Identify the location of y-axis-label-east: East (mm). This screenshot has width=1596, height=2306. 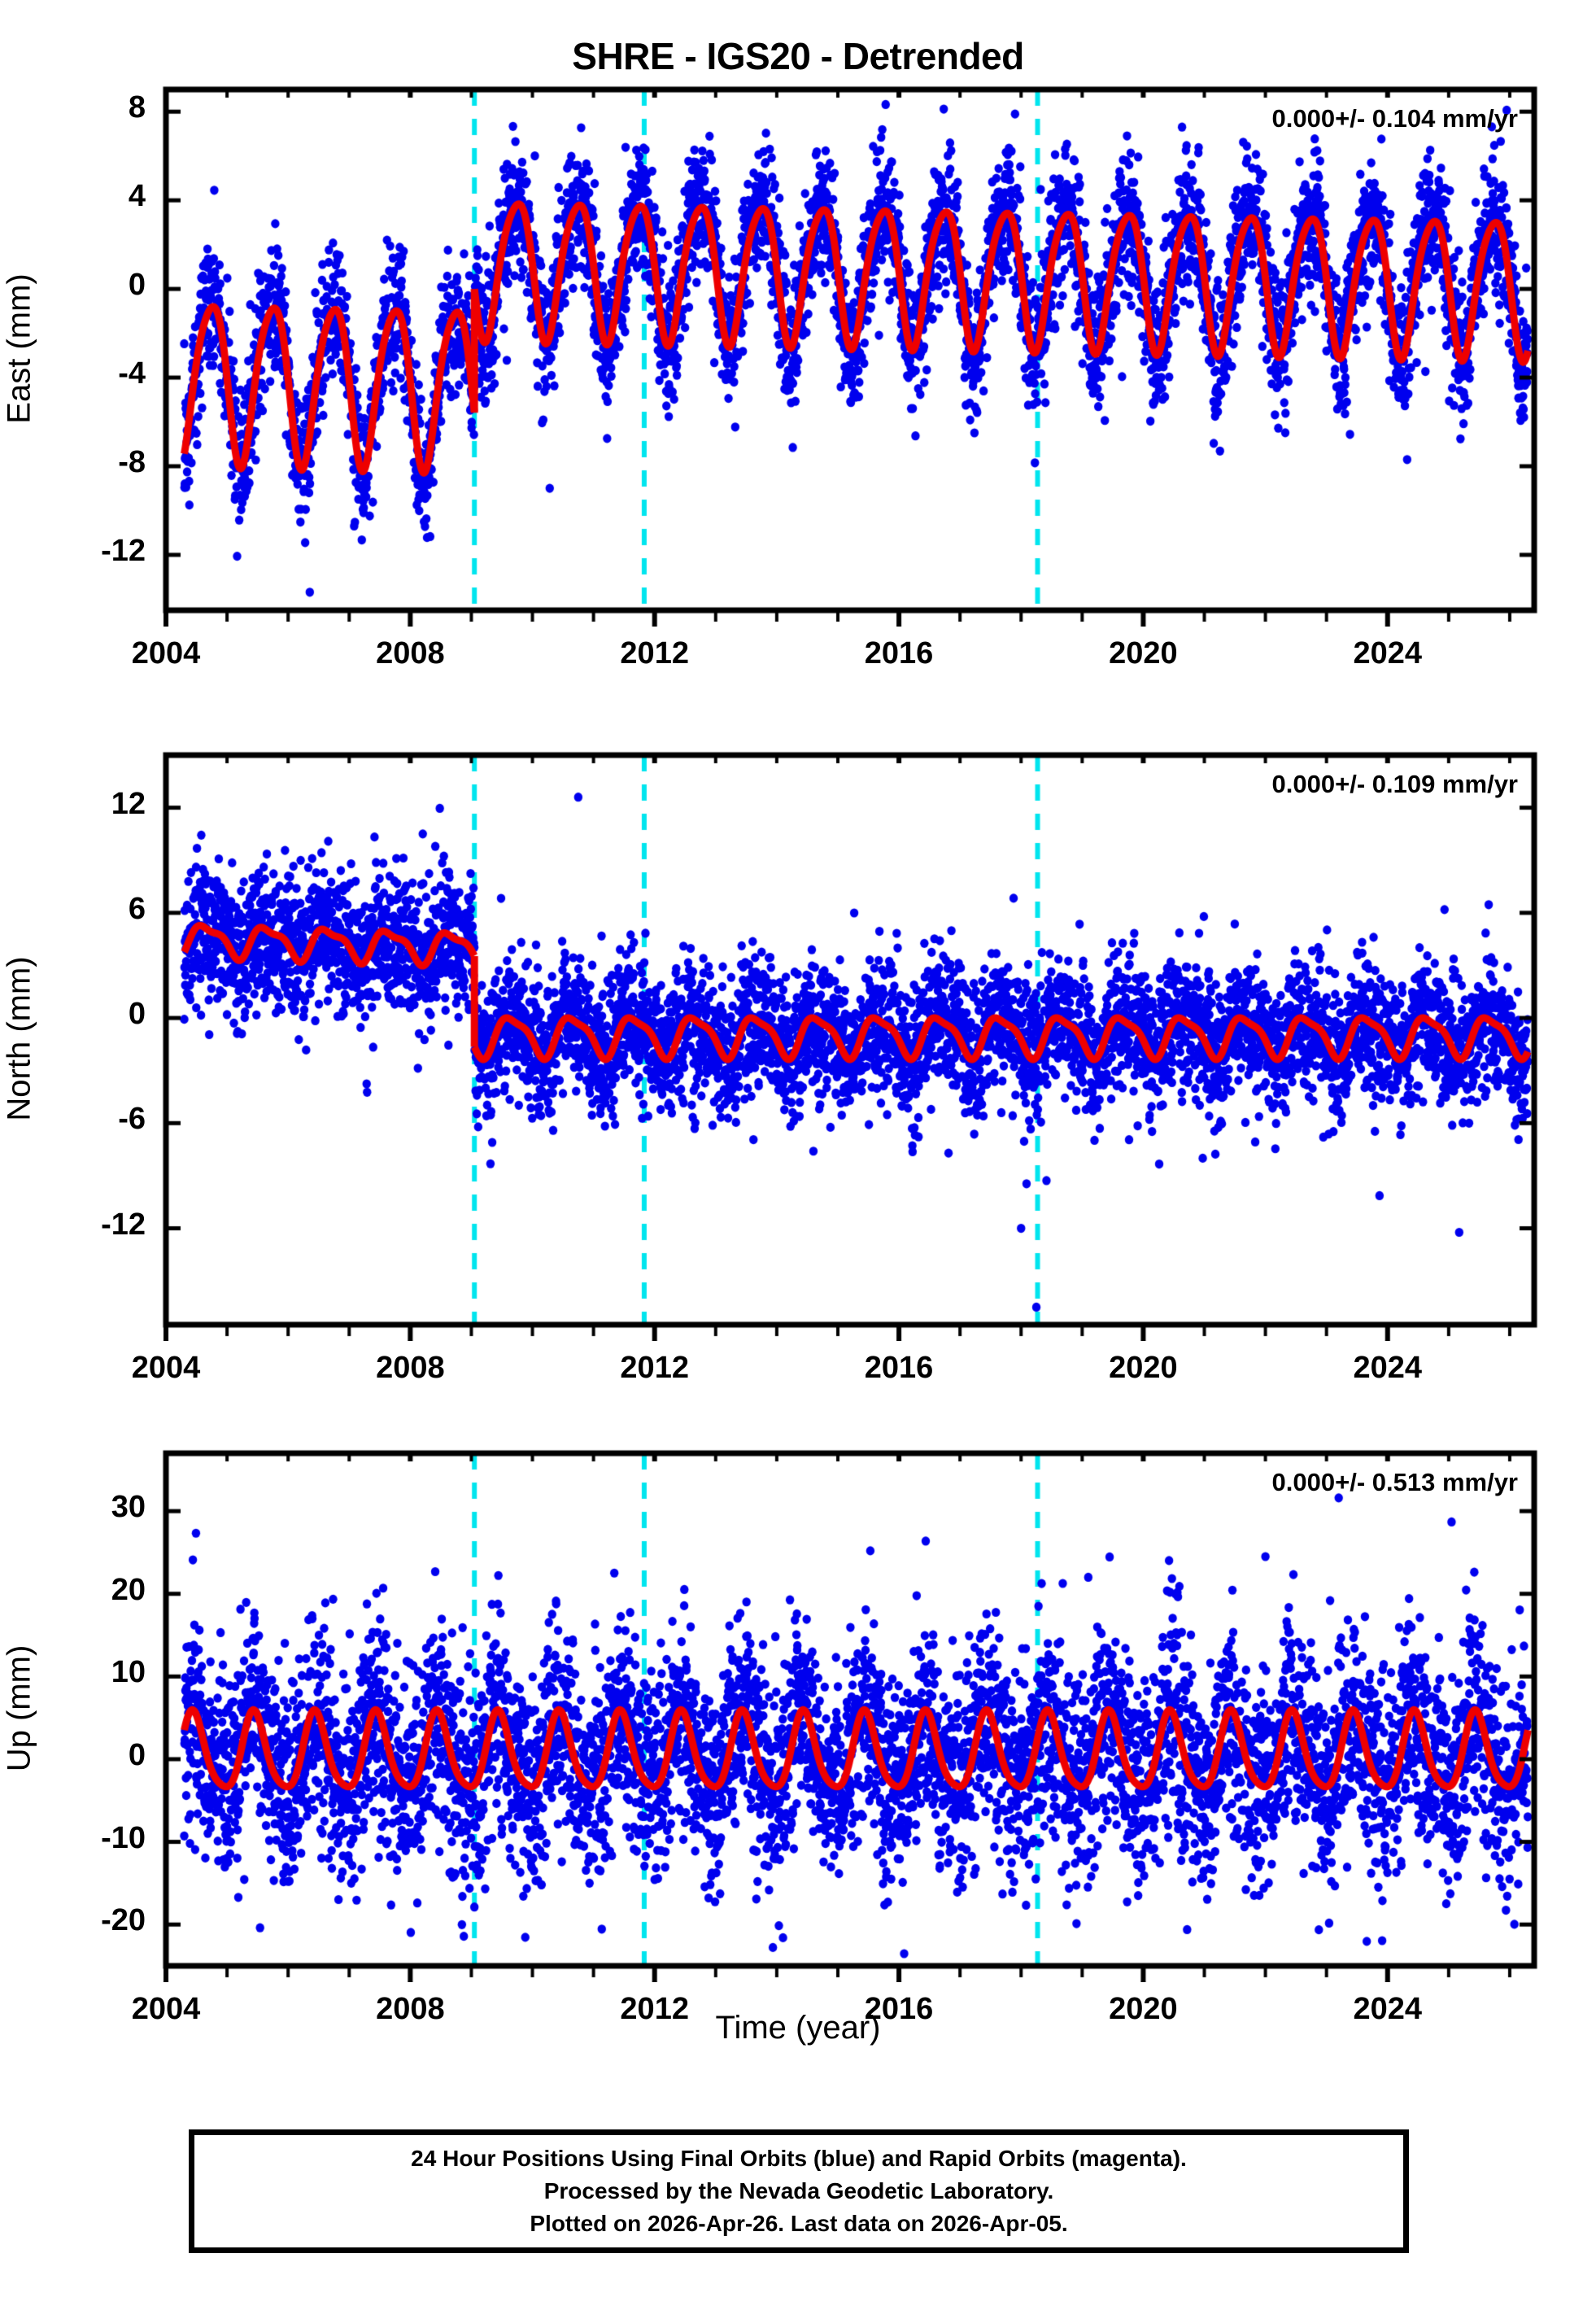
(19, 348).